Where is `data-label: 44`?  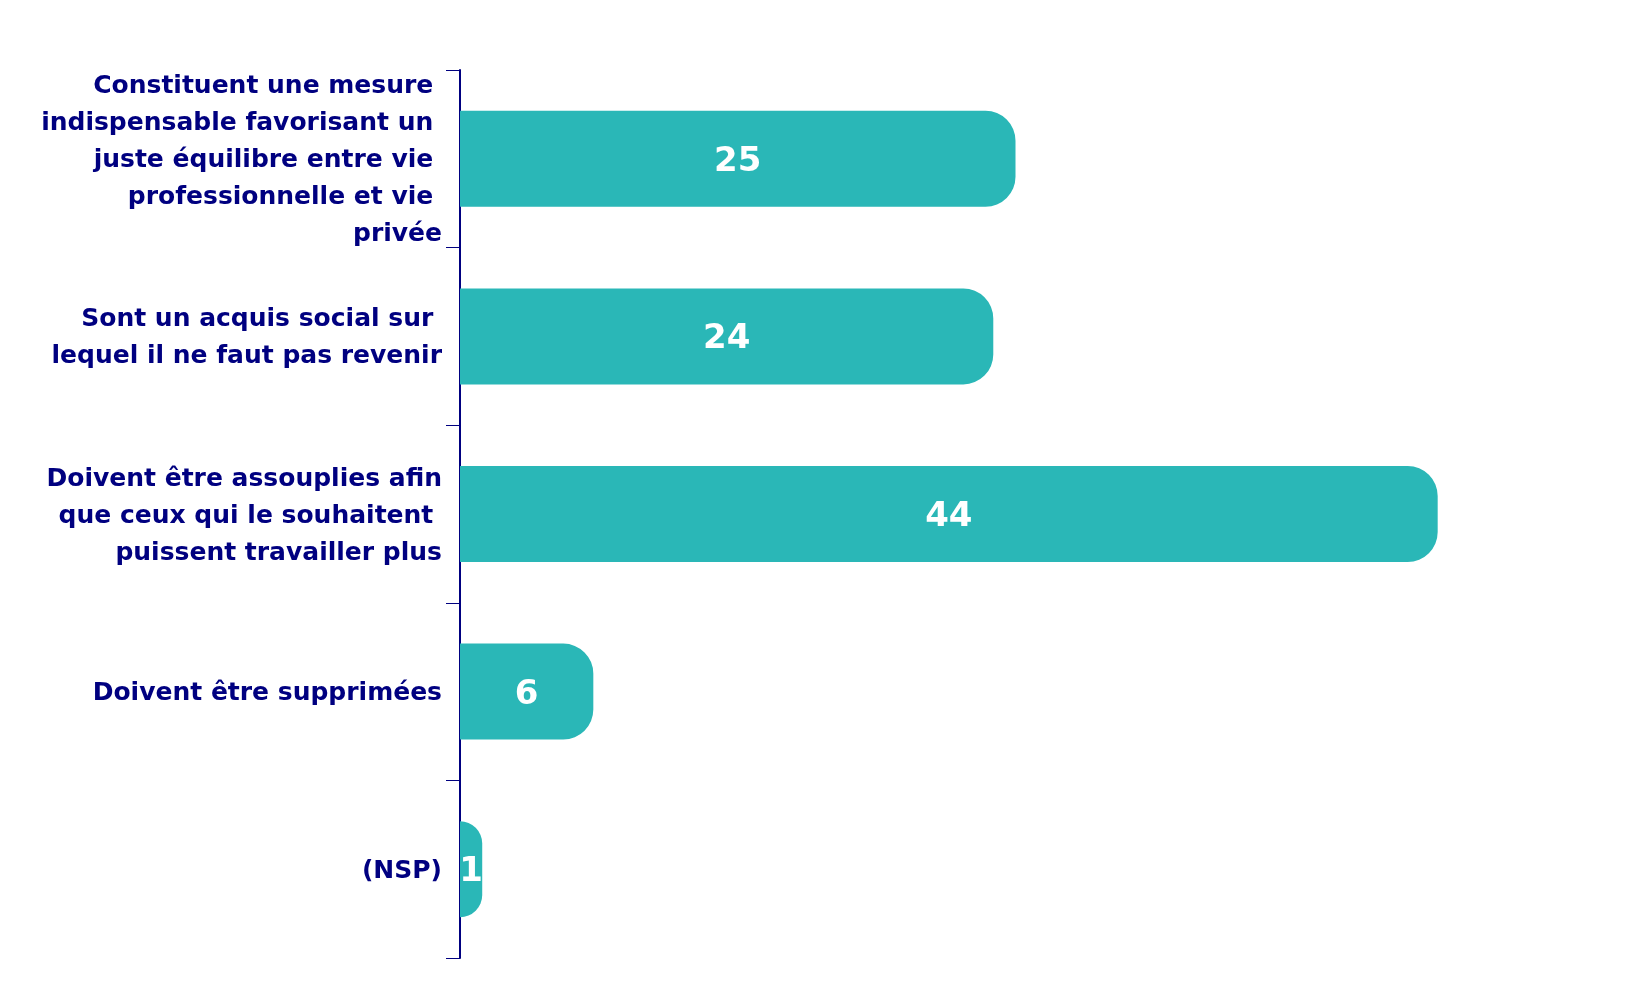
data-label: 44 is located at coordinates (949, 514).